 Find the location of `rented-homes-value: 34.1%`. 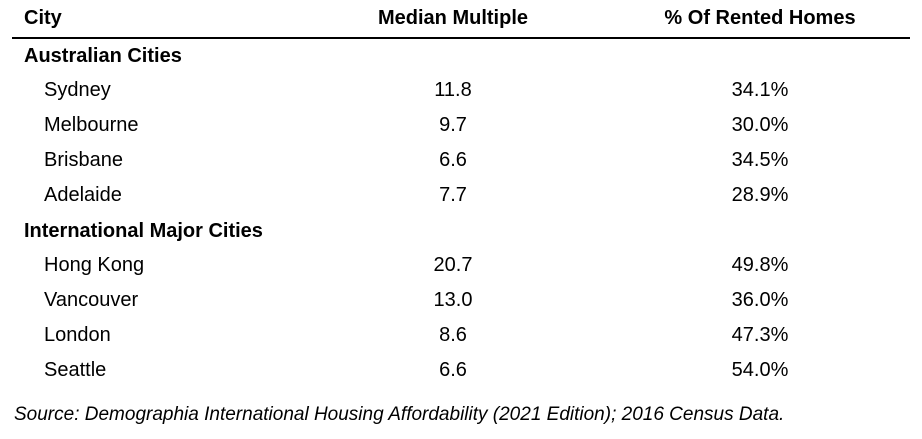

rented-homes-value: 34.1% is located at coordinates (760, 90).